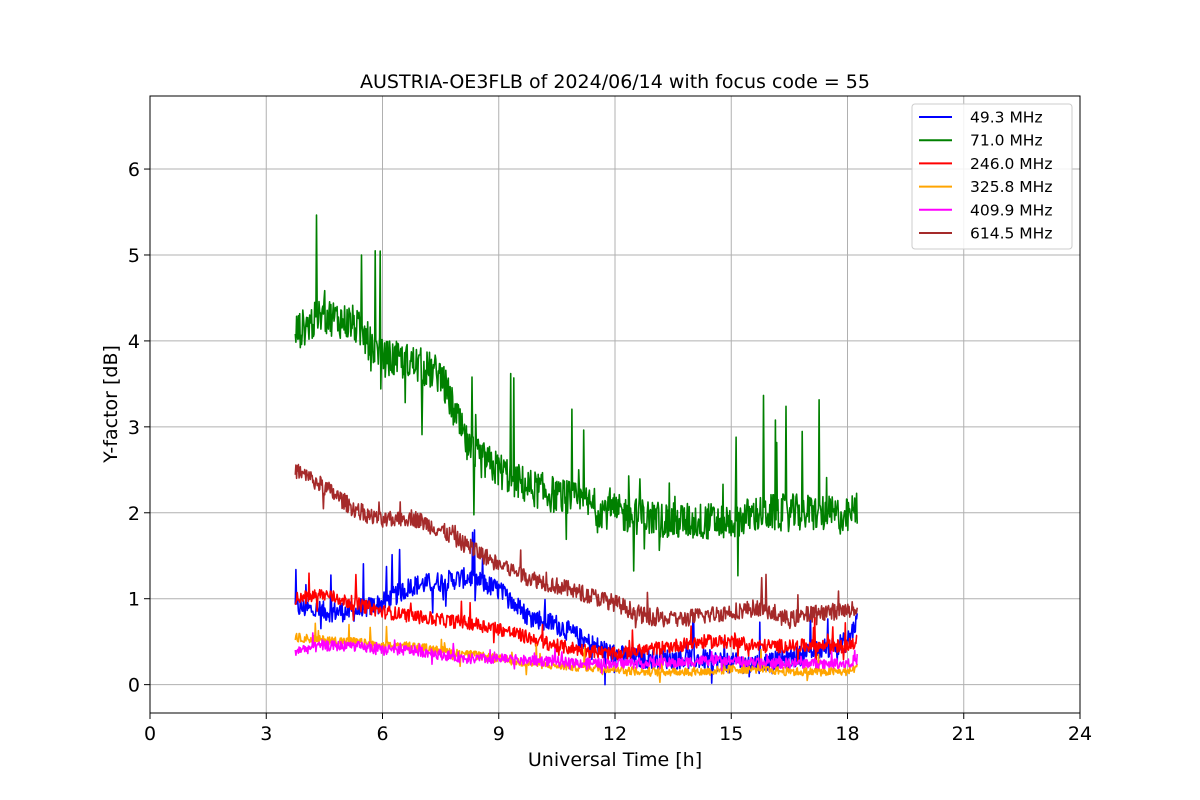 The height and width of the screenshot is (800, 1200). What do you see at coordinates (1006, 141) in the screenshot?
I see `legend-label: 71.0 MHz` at bounding box center [1006, 141].